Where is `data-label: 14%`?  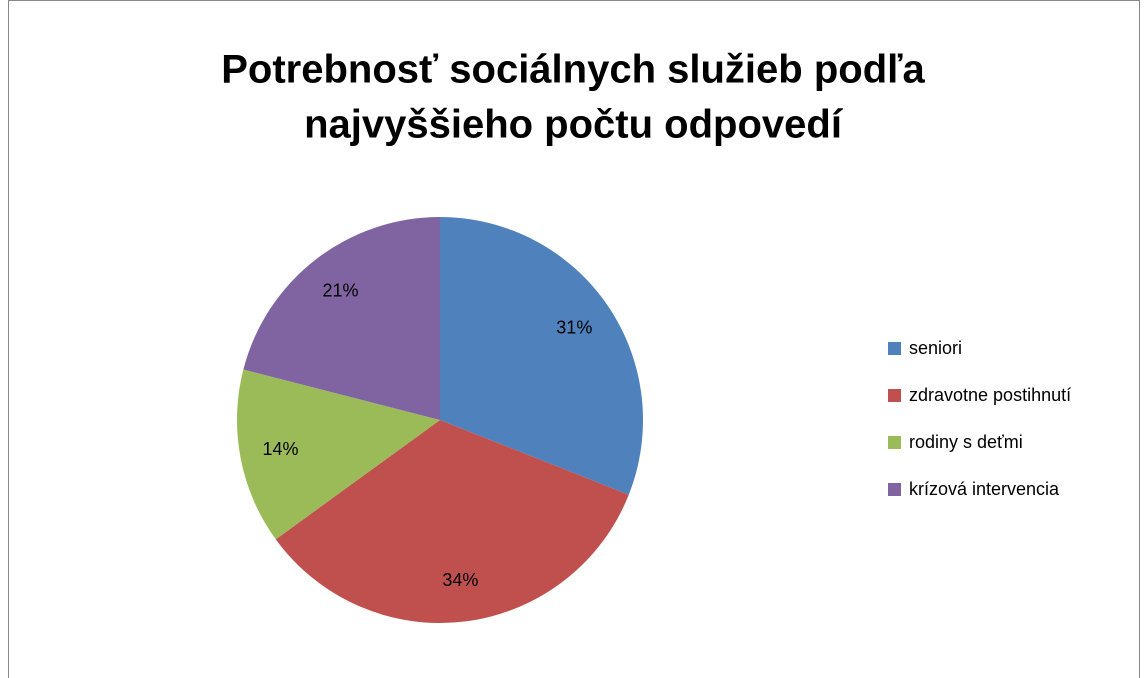 data-label: 14% is located at coordinates (280, 449).